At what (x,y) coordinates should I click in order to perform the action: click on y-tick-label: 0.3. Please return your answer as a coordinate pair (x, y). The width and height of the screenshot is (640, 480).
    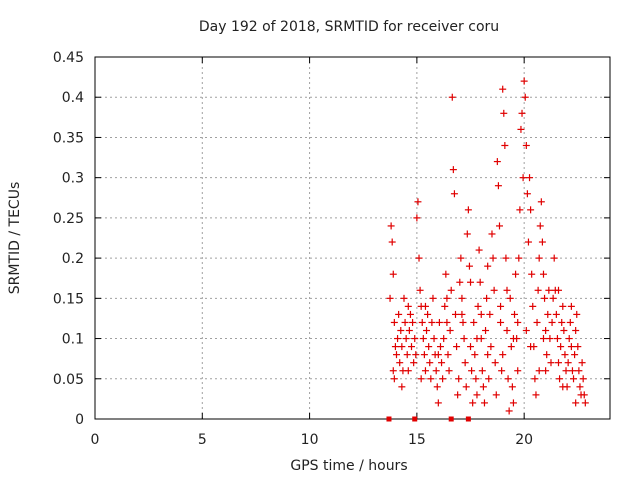
    Looking at the image, I should click on (73, 179).